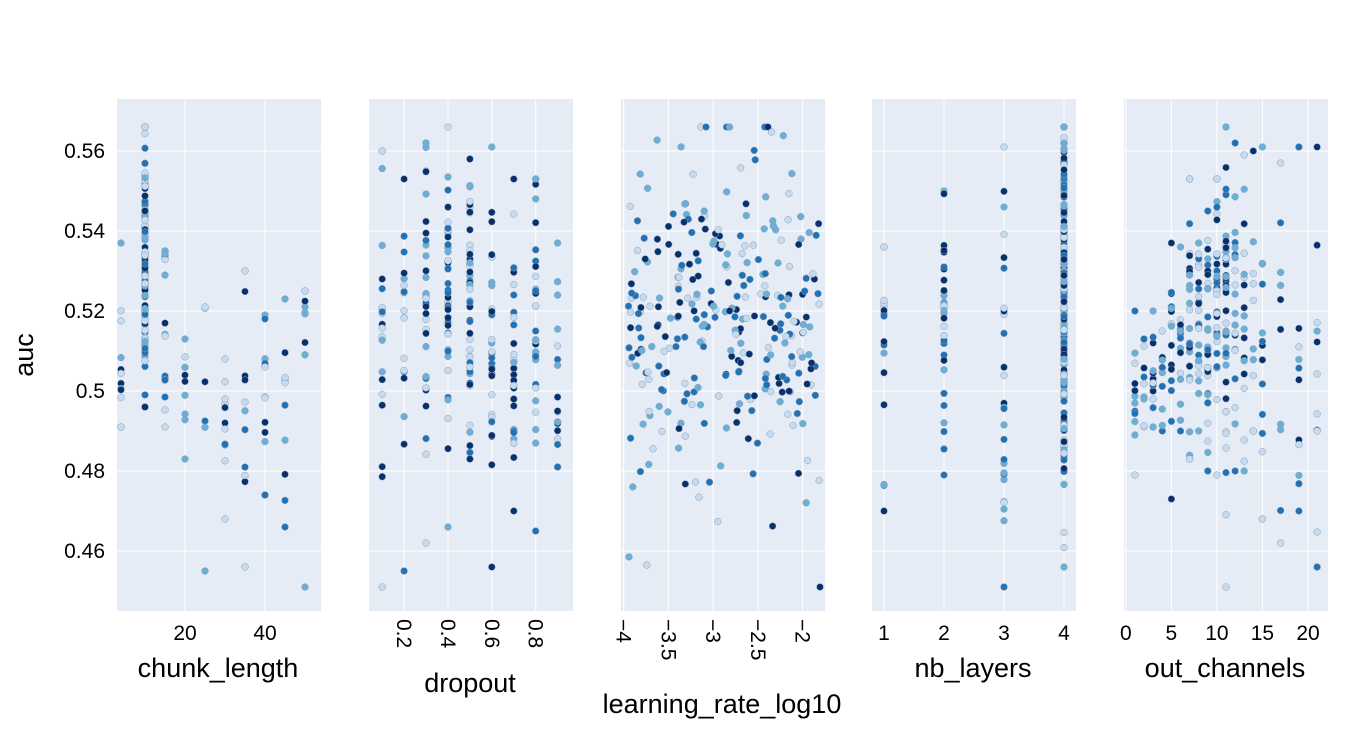 This screenshot has height=737, width=1348. Describe the element at coordinates (184, 633) in the screenshot. I see `x-tick-label: 20` at that location.